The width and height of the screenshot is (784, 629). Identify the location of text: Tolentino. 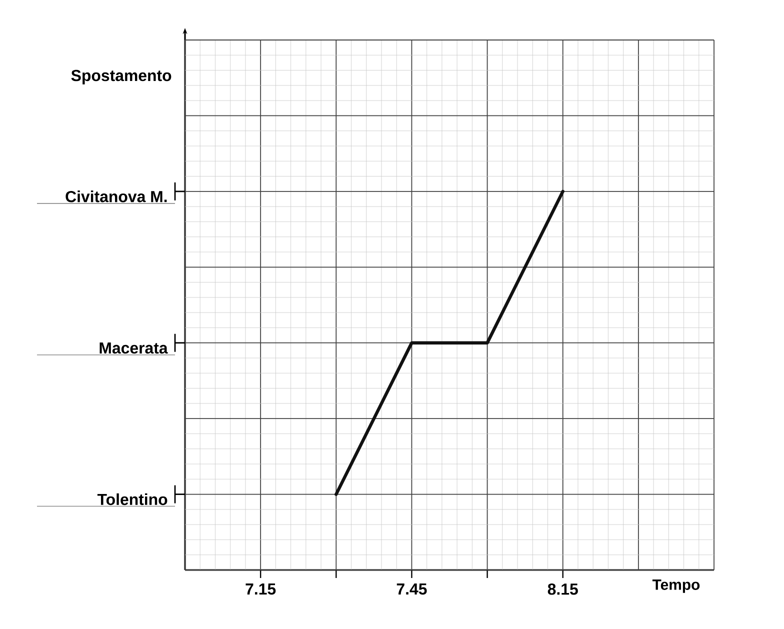
(132, 499).